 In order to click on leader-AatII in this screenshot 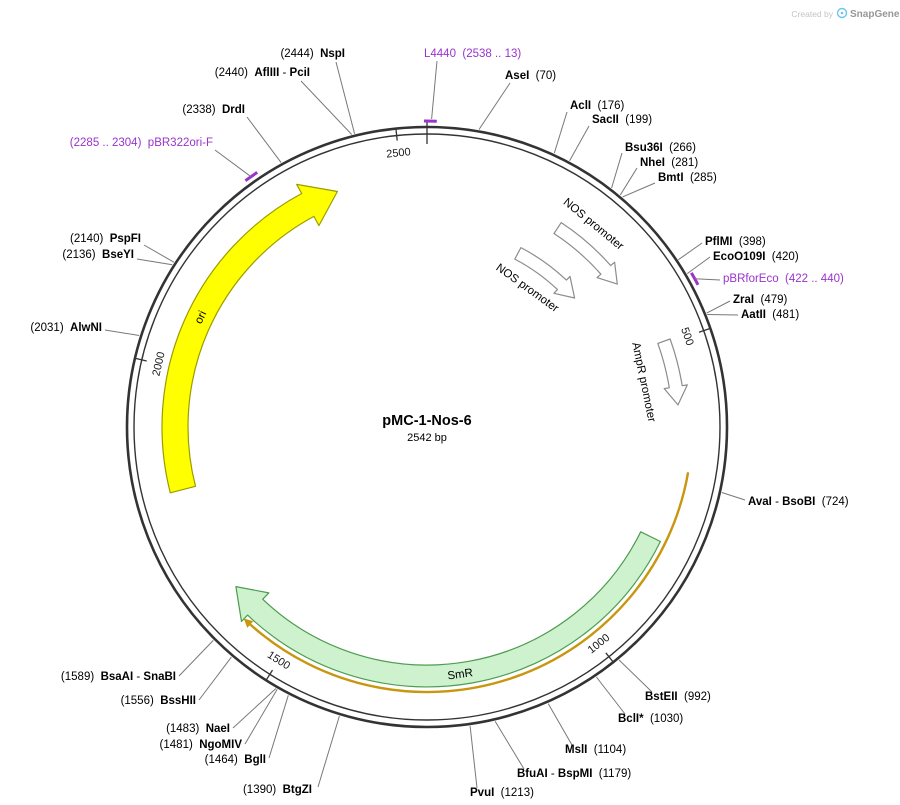, I will do `click(723, 315)`.